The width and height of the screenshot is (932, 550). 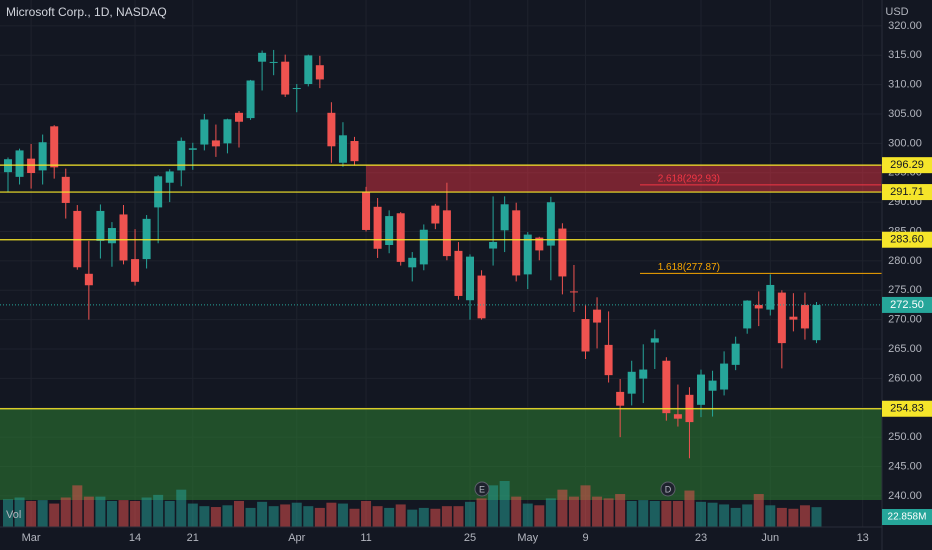 I want to click on event-label: D, so click(x=668, y=489).